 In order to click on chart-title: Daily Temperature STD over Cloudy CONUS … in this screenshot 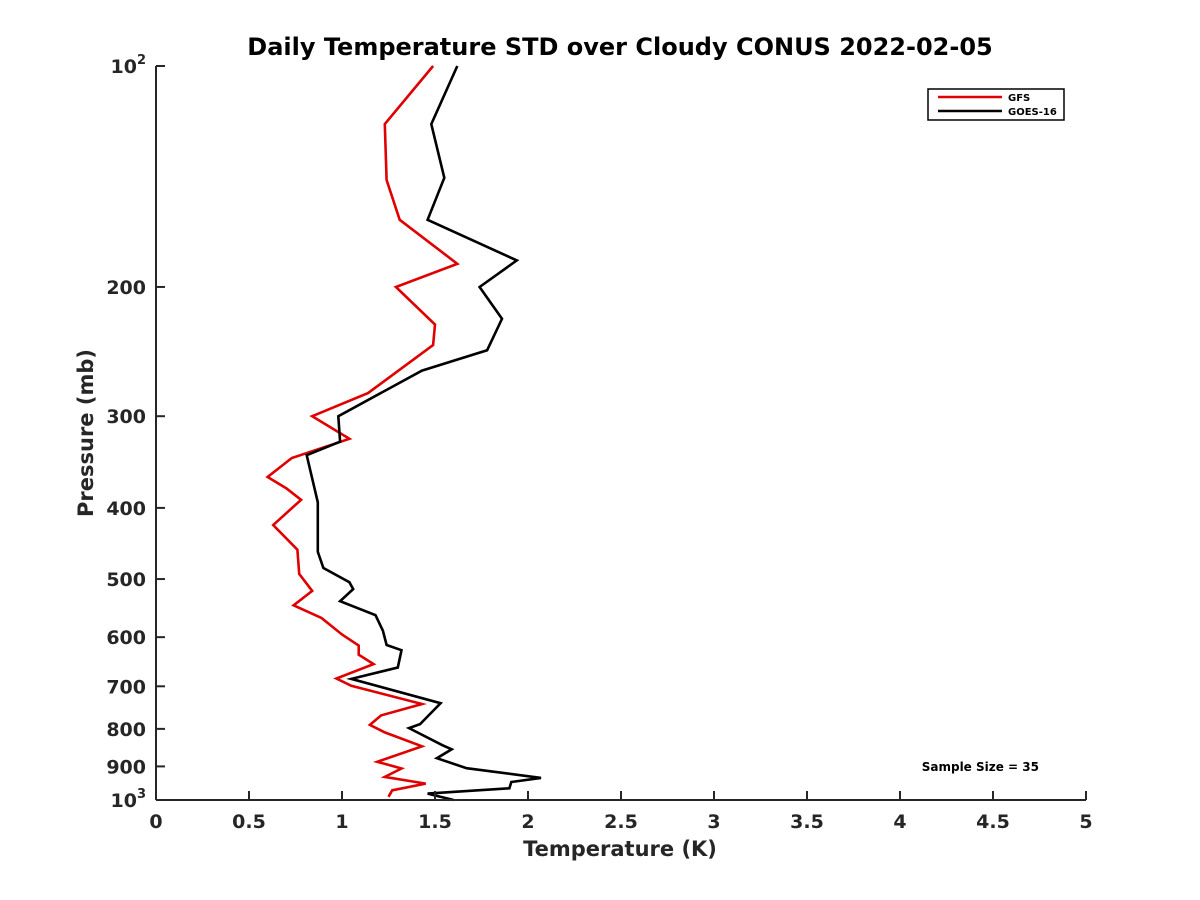, I will do `click(619, 47)`.